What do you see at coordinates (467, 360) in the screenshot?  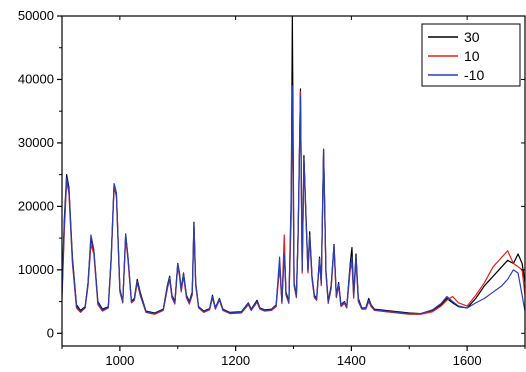 I see `x-tick-label-1600: 1600` at bounding box center [467, 360].